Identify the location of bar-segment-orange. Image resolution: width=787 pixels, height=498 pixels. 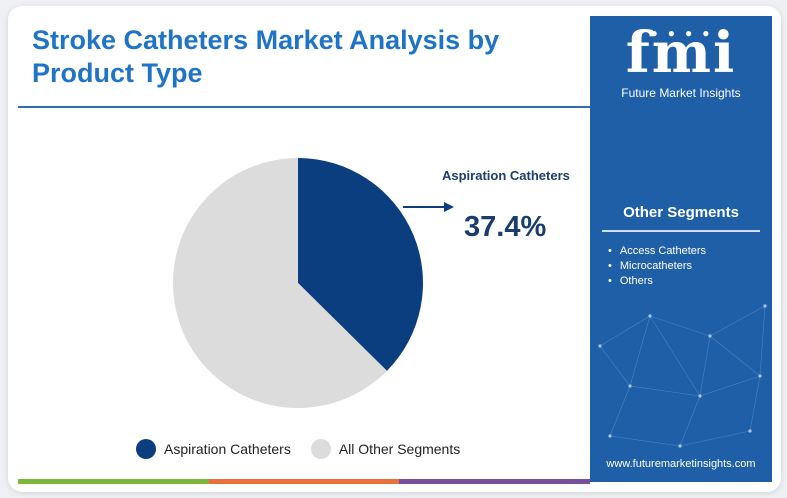
(304, 481).